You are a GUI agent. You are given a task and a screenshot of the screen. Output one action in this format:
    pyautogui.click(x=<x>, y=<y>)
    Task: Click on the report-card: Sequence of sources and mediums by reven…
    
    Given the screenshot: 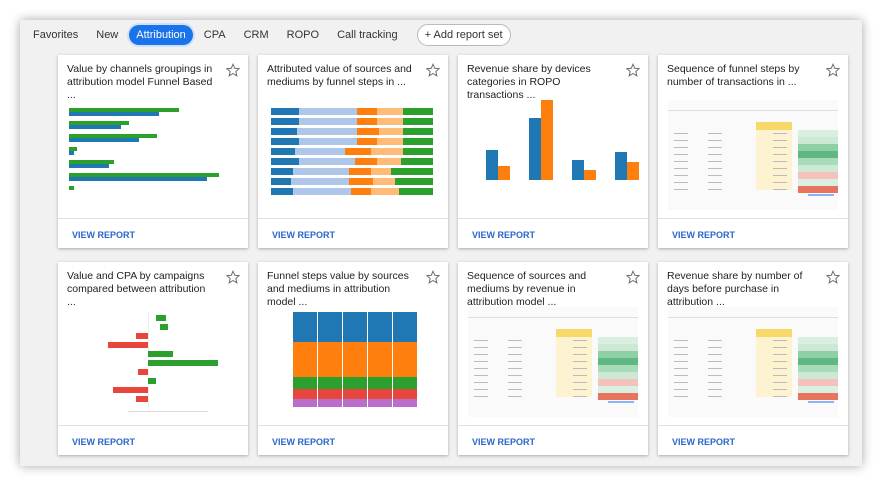 What is the action you would take?
    pyautogui.click(x=553, y=358)
    